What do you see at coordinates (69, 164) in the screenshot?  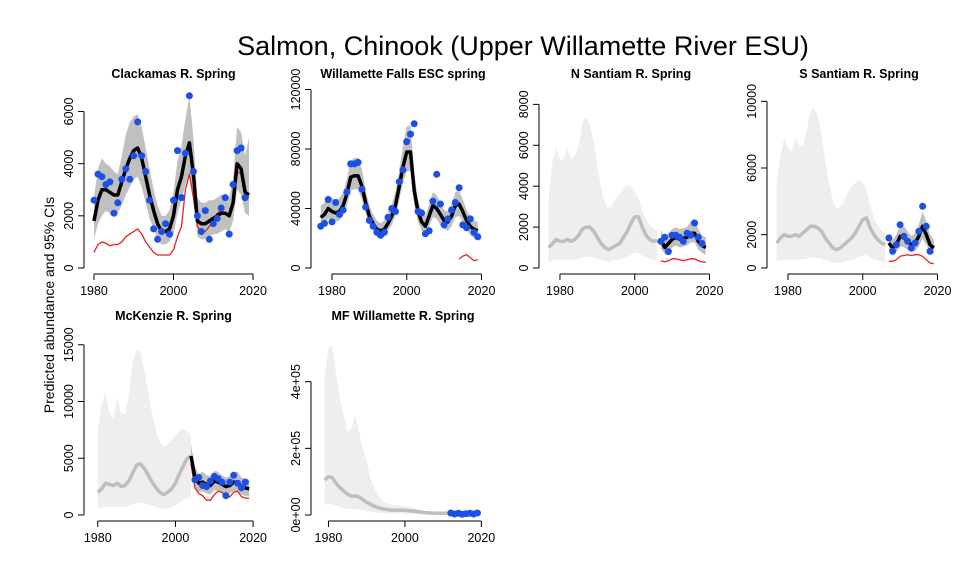 I see `y-tick-label: 4000` at bounding box center [69, 164].